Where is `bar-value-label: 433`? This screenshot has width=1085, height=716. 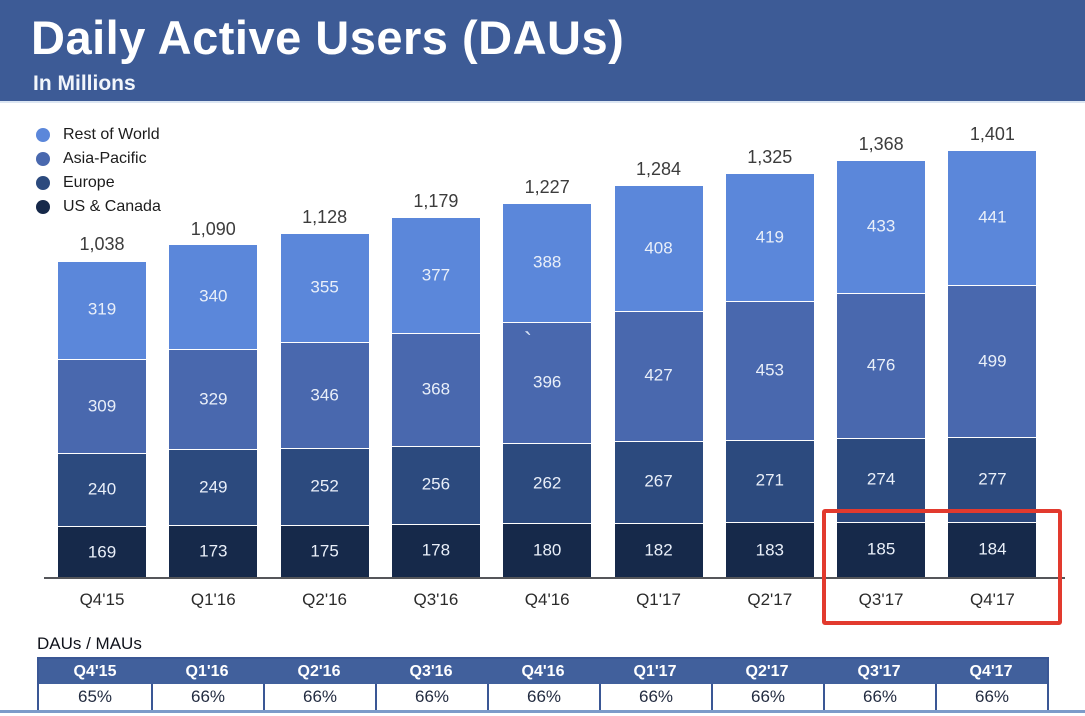
bar-value-label: 433 is located at coordinates (881, 226).